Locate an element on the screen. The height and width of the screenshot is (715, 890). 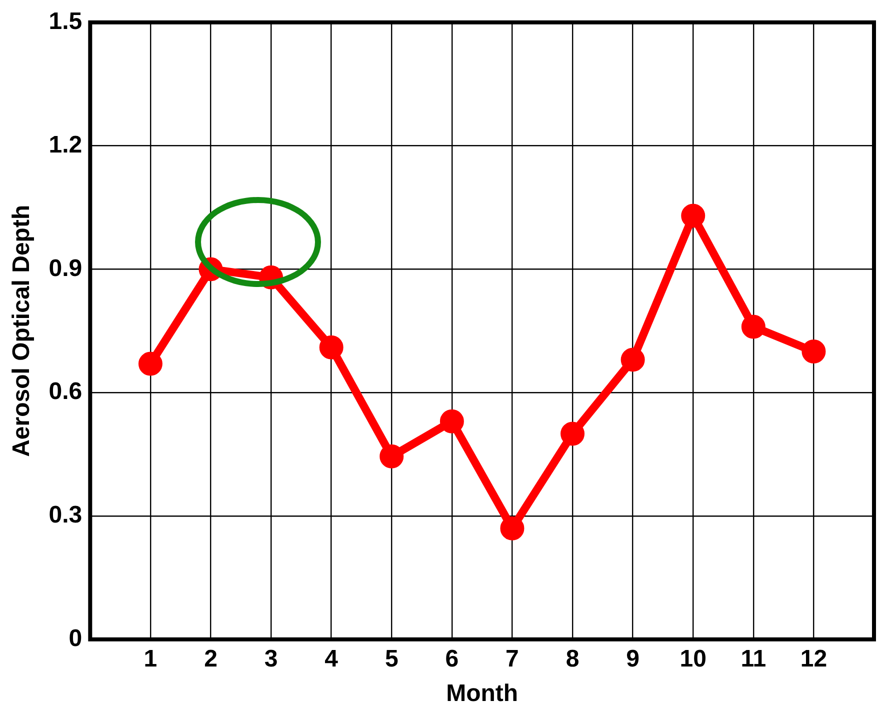
y-axis-title: Aerosol Optical Depth is located at coordinates (22, 330).